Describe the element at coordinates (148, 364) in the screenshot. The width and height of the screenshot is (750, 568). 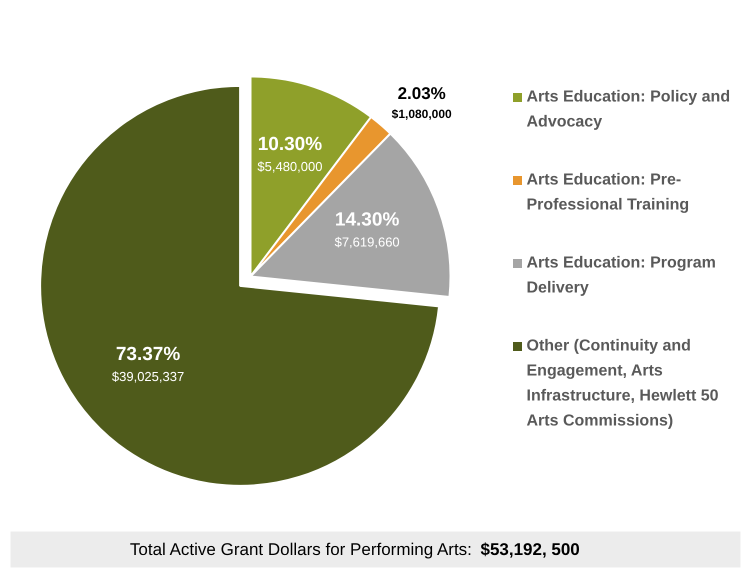
I see `data-label: 73.37% $39,025,337` at that location.